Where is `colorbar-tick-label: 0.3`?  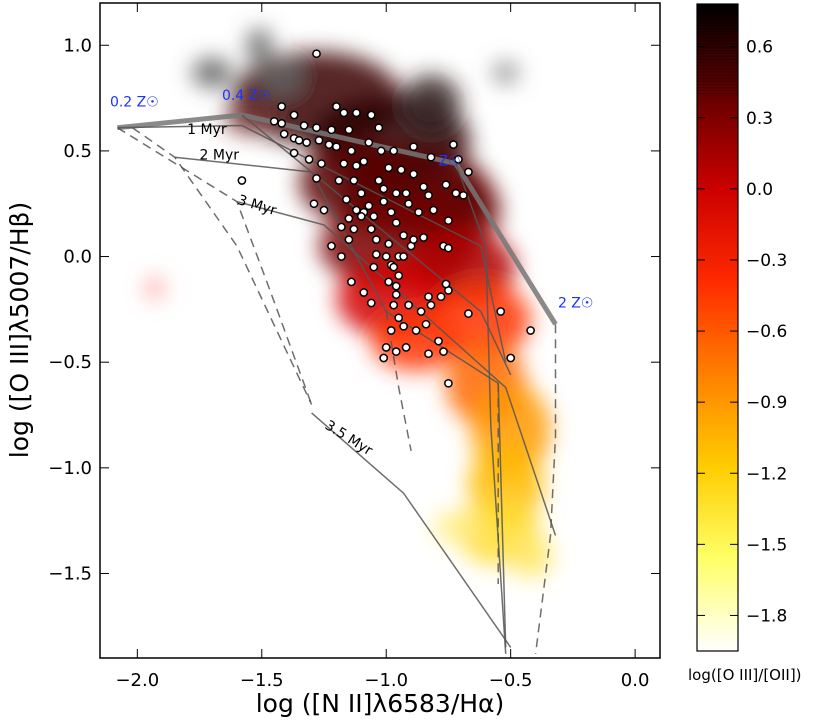
colorbar-tick-label: 0.3 is located at coordinates (759, 119).